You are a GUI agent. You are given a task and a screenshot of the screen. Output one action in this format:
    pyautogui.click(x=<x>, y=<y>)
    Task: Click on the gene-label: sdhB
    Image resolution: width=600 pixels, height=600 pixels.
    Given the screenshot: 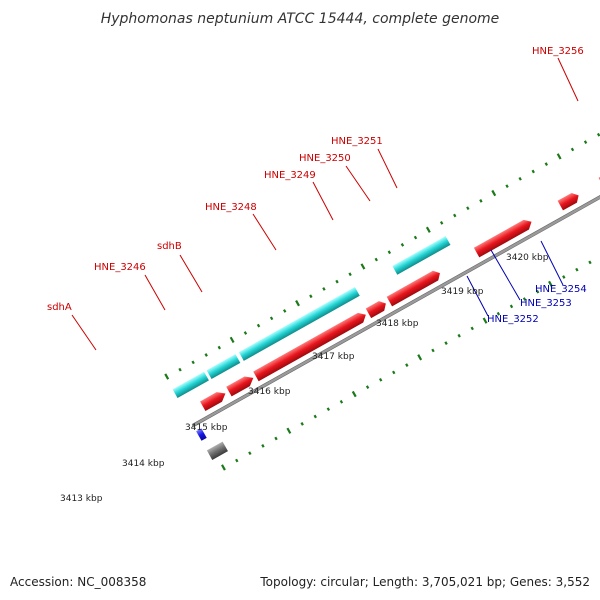 What is the action you would take?
    pyautogui.click(x=169, y=246)
    